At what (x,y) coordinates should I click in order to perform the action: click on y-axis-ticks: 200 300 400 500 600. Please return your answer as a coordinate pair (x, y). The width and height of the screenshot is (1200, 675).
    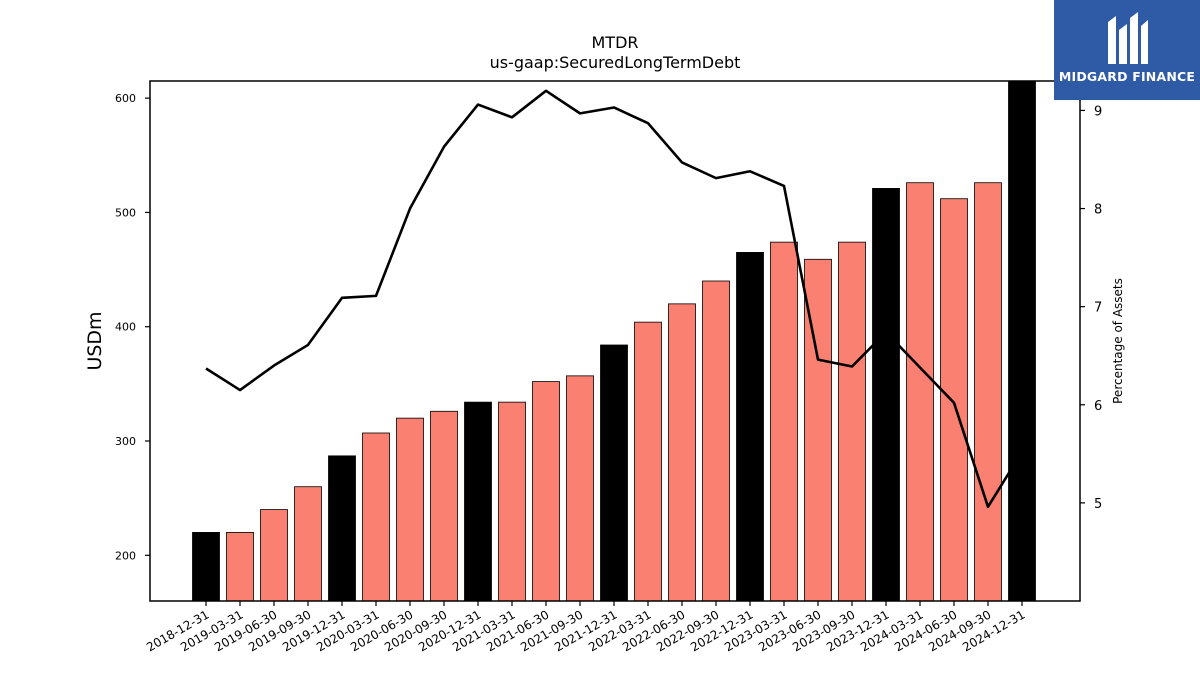
    Looking at the image, I should click on (132, 327).